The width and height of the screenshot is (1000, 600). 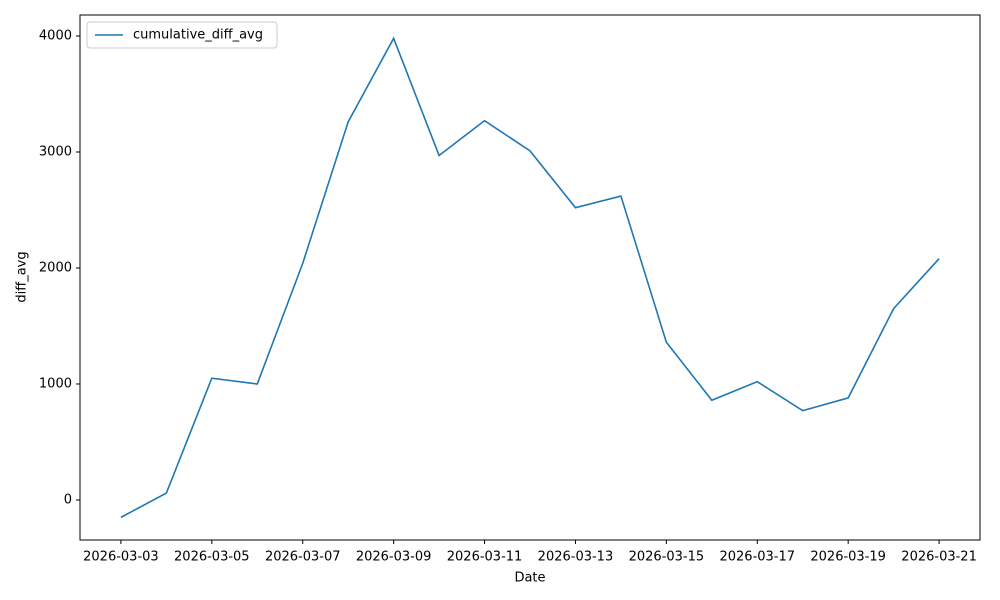 I want to click on y-tick-label: 1000, so click(x=55, y=383).